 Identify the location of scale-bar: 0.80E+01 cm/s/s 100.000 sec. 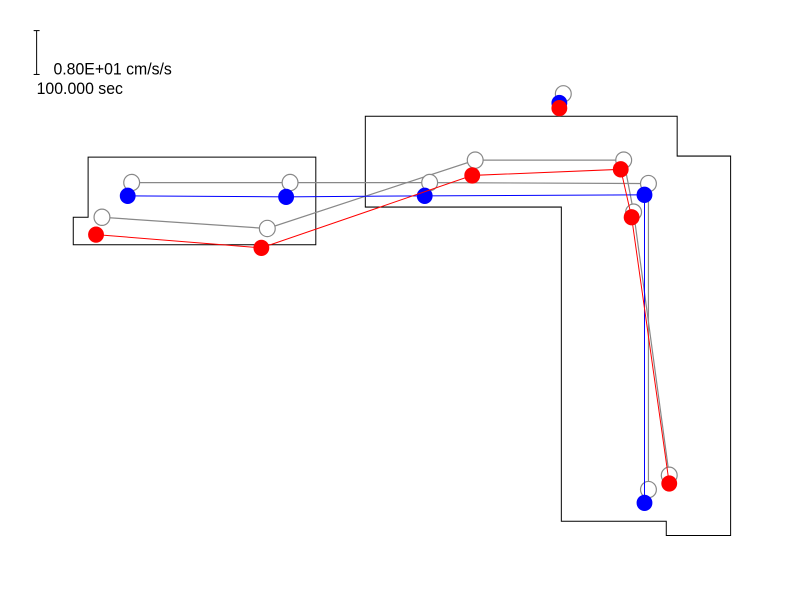
(102, 64).